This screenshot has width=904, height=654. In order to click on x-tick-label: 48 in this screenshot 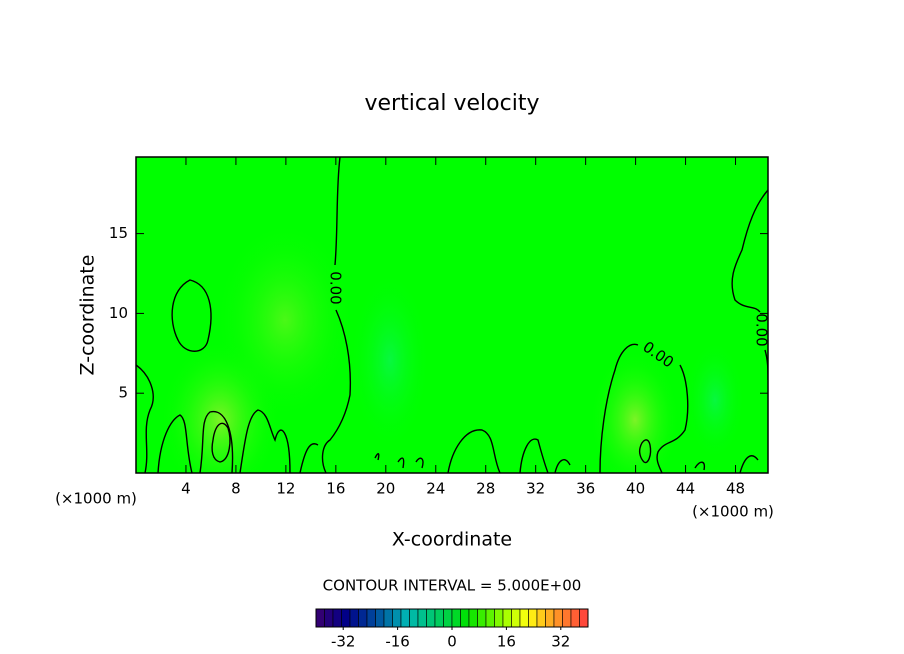, I will do `click(735, 489)`.